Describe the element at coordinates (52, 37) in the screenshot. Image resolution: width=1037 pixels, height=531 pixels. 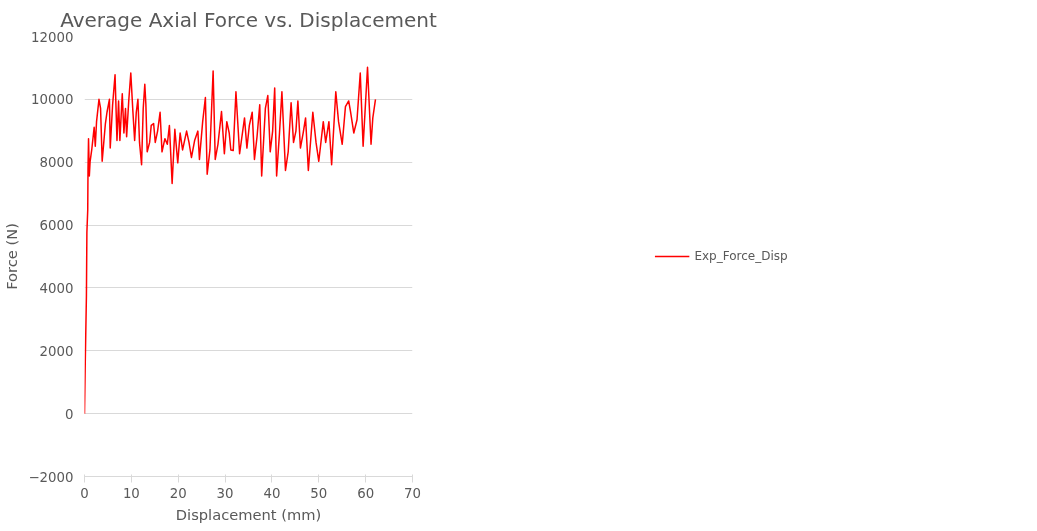
I see `y-tick-label: 12000` at that location.